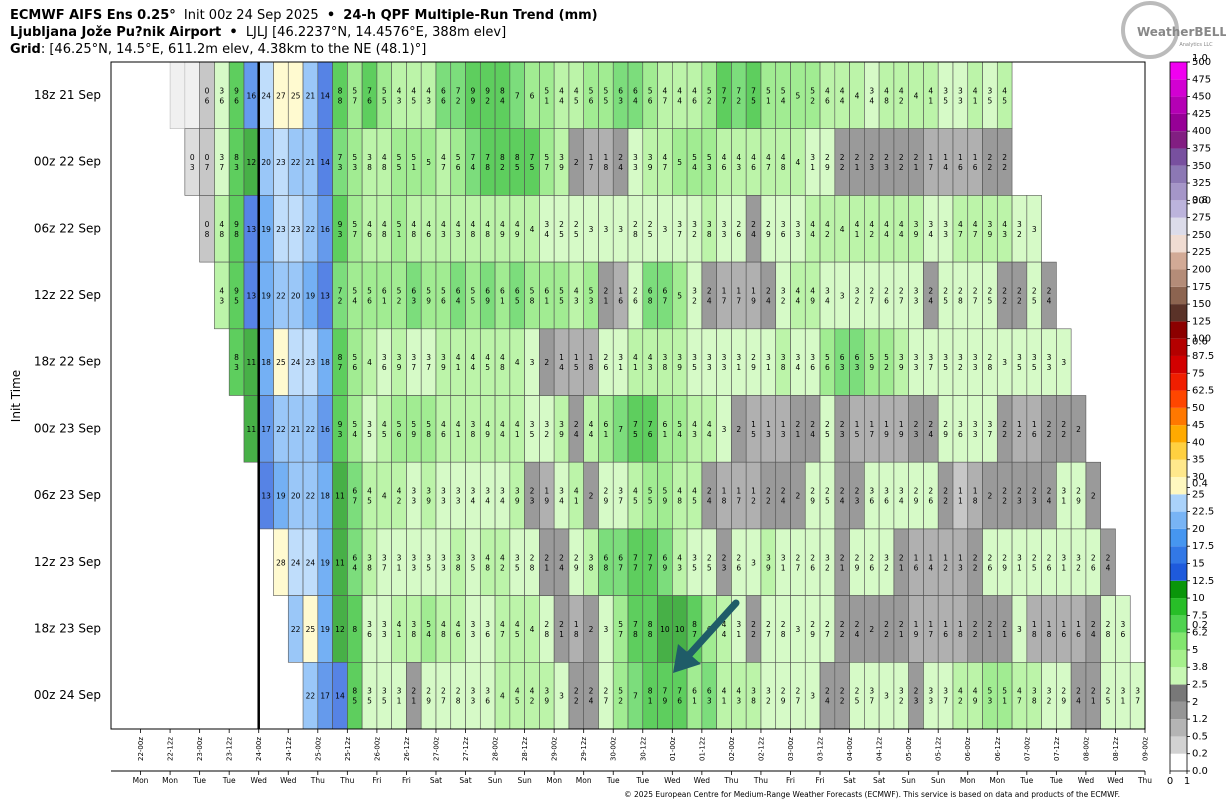 The image size is (1226, 808). Describe the element at coordinates (938, 780) in the screenshot. I see `day-label: Sun` at that location.